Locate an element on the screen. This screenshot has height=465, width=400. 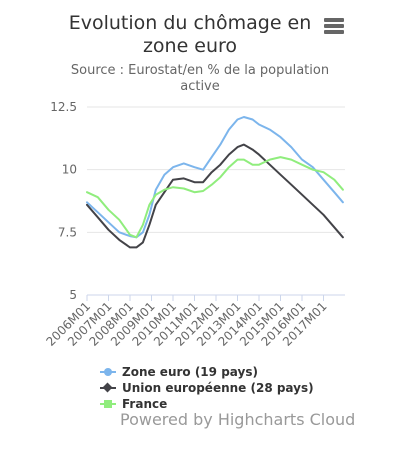
legend-label: Zone euro (19 pays) is located at coordinates (190, 372).